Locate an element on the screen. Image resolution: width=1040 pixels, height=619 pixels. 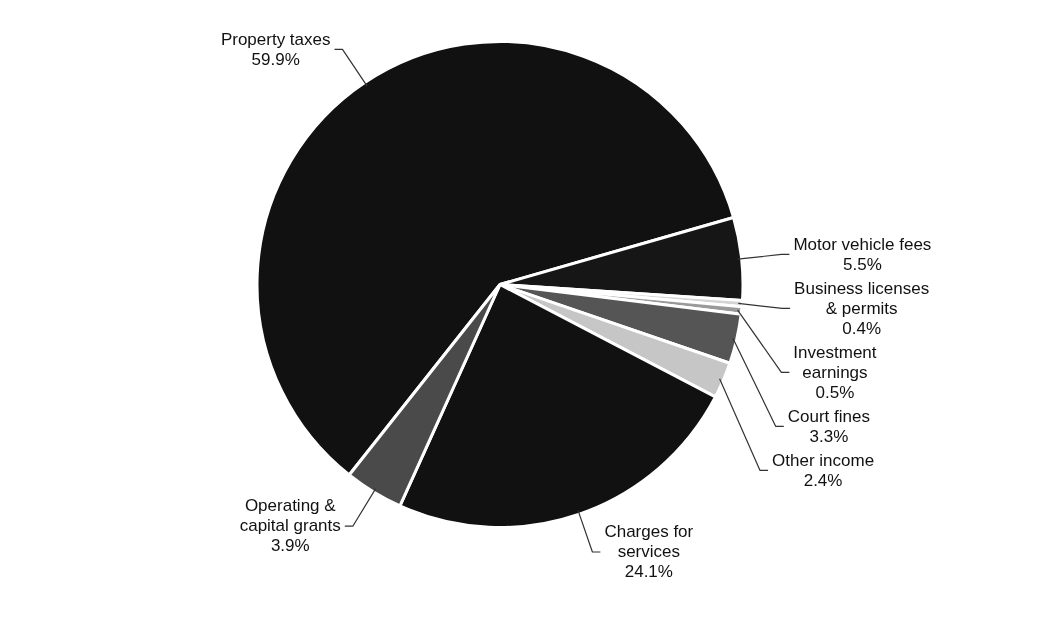
slice-label: Charges for services is located at coordinates (649, 542).